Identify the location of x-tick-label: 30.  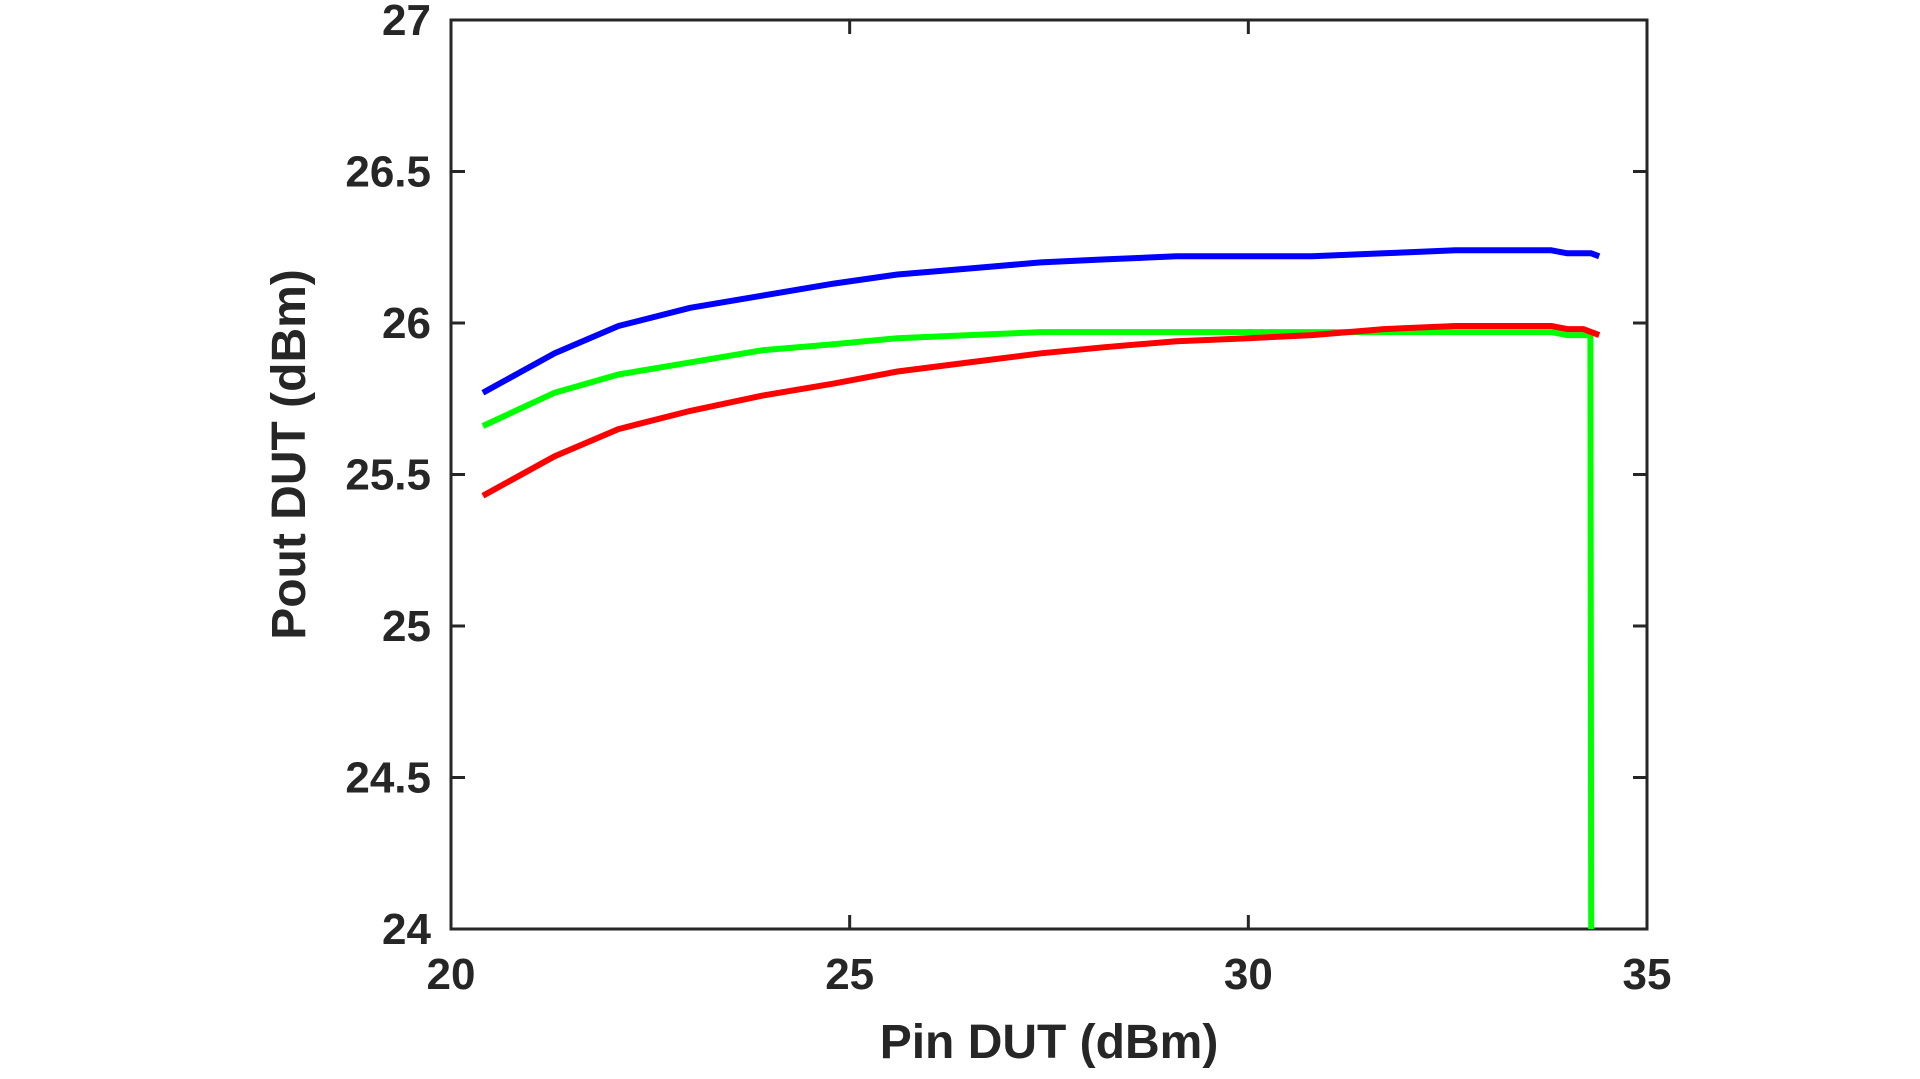
(1248, 974).